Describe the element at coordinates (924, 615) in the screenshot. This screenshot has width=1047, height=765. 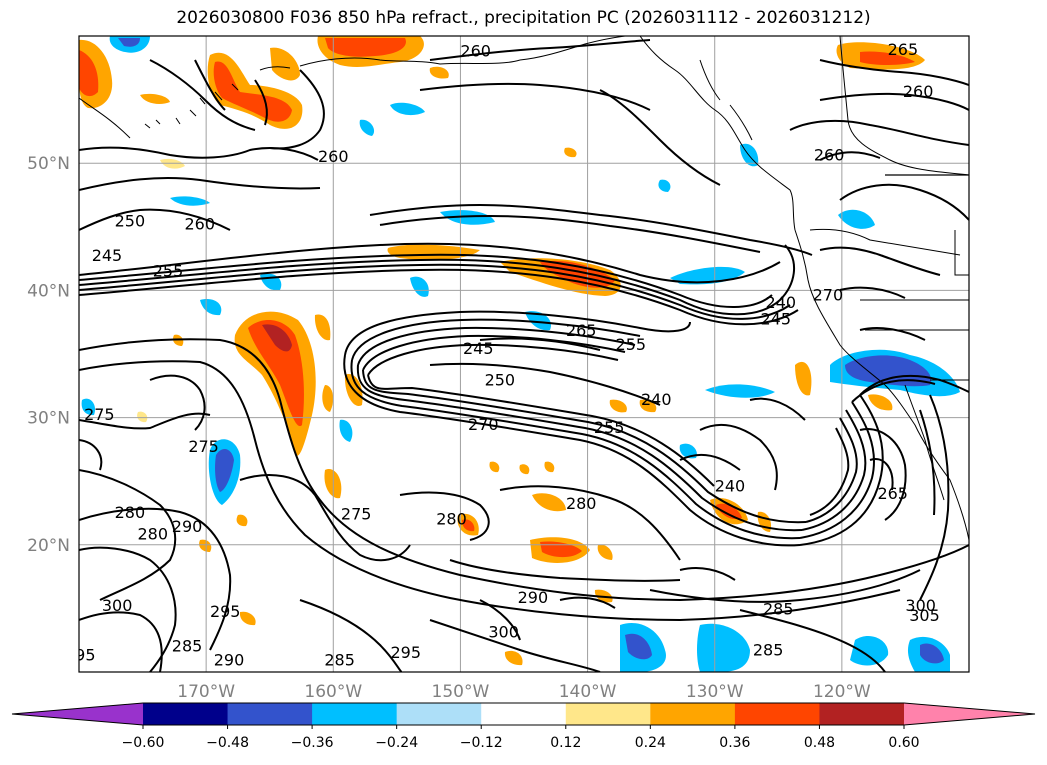
I see `contour-label: 305` at that location.